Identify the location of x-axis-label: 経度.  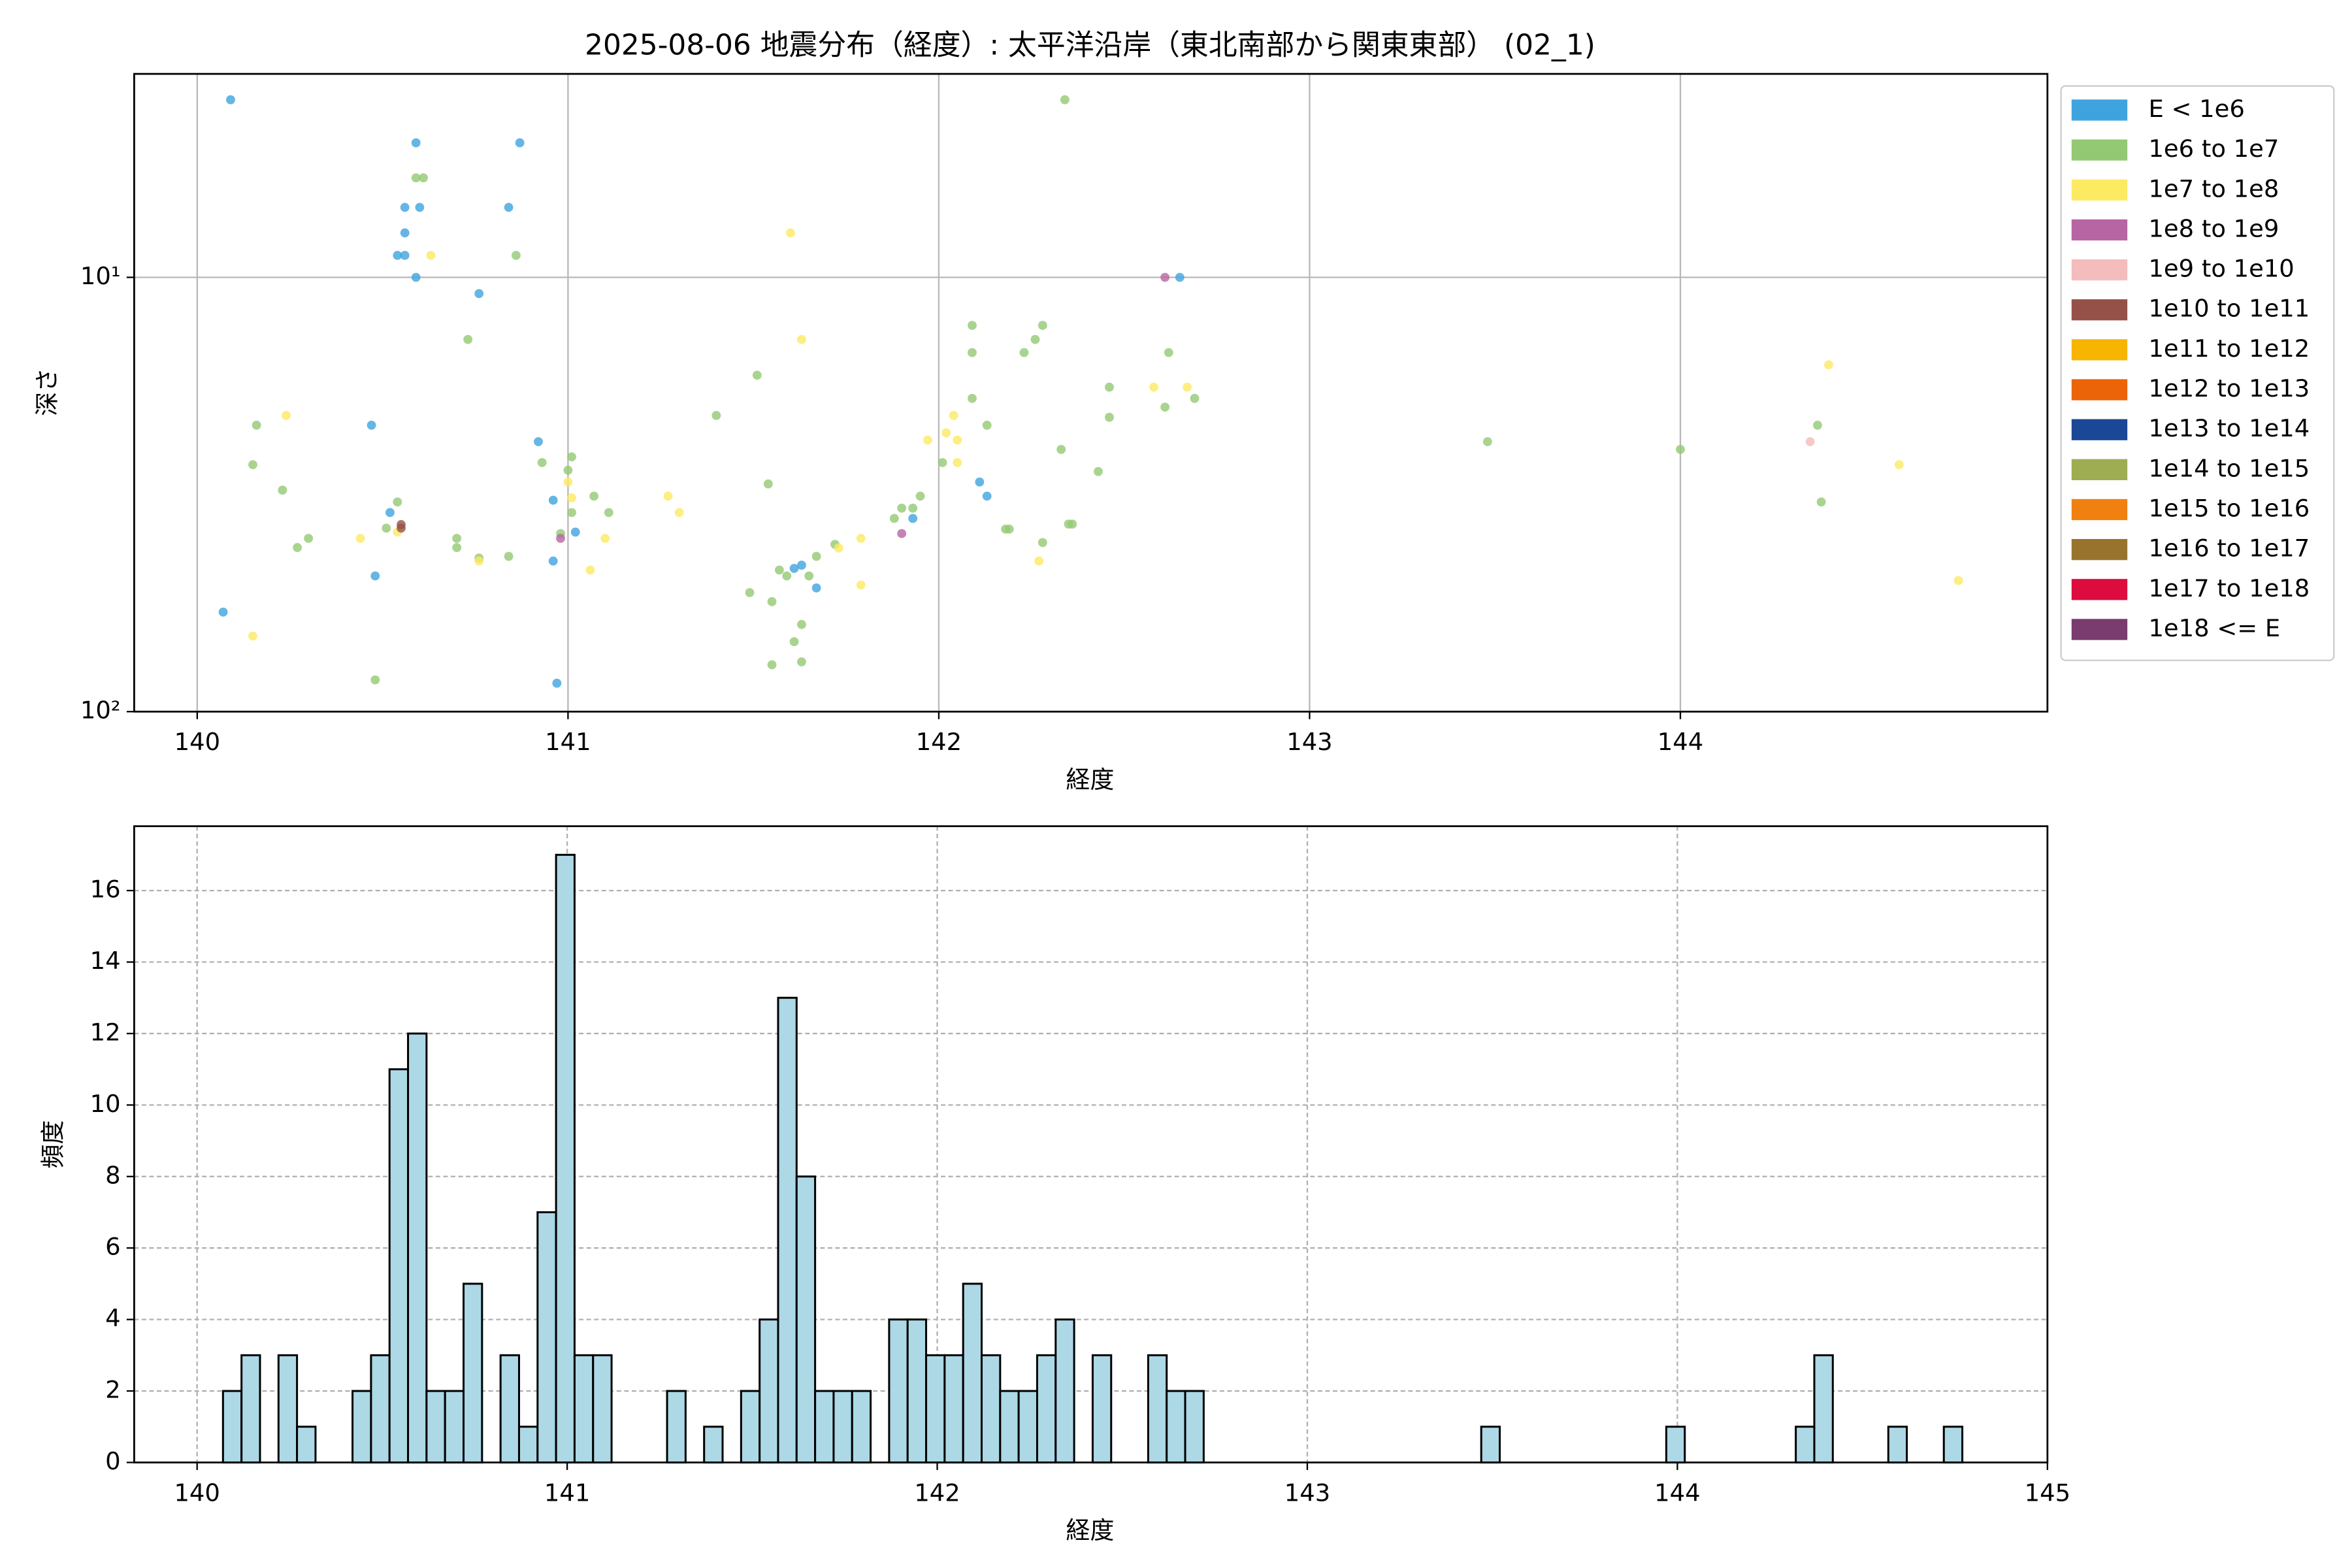
(1090, 1530).